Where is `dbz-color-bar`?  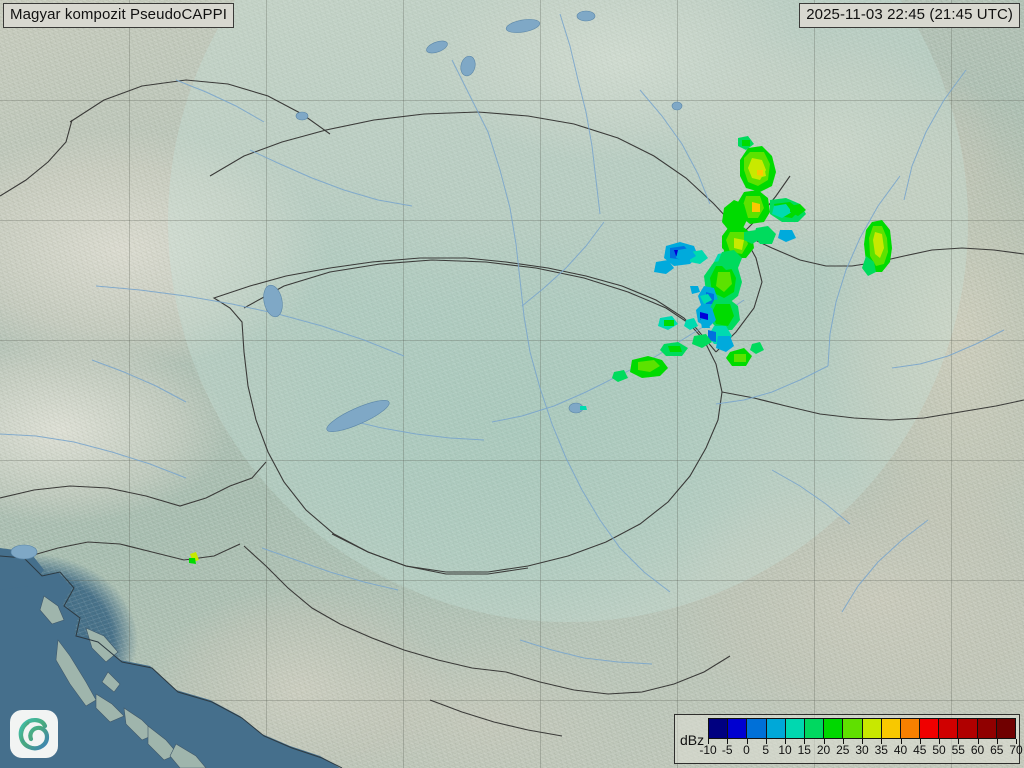 dbz-color-bar is located at coordinates (862, 728).